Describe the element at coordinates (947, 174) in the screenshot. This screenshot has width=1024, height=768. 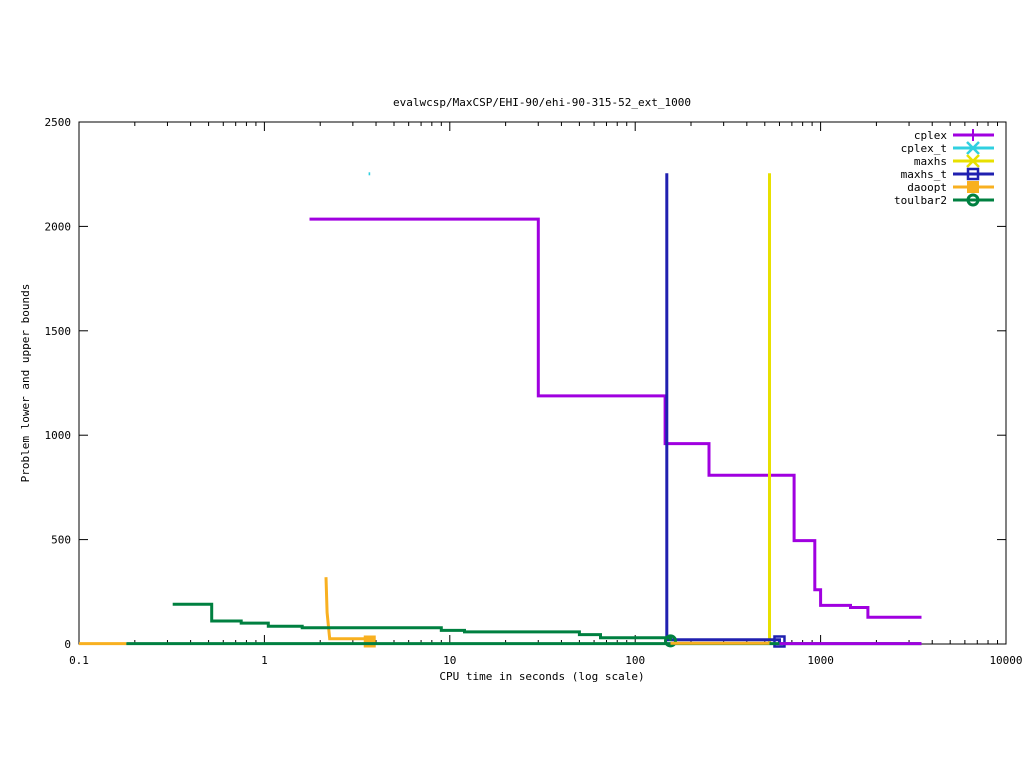
I see `legend-entry-maxhs_t: maxhs_t` at that location.